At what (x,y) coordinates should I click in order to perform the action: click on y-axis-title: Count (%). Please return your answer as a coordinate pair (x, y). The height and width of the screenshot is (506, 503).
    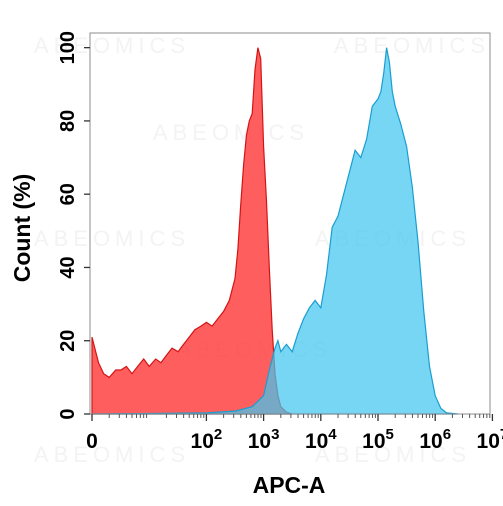
    Looking at the image, I should click on (22, 228).